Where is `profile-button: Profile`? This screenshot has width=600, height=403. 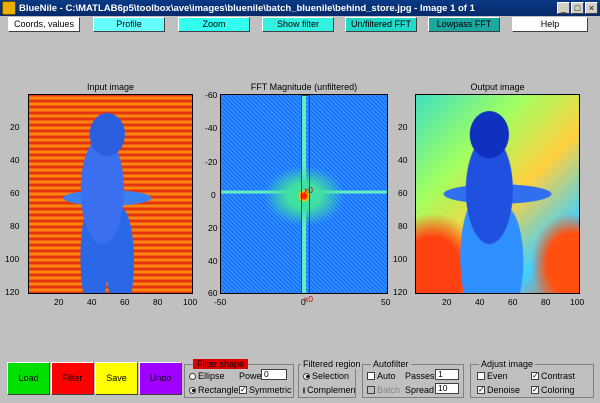 profile-button: Profile is located at coordinates (129, 24).